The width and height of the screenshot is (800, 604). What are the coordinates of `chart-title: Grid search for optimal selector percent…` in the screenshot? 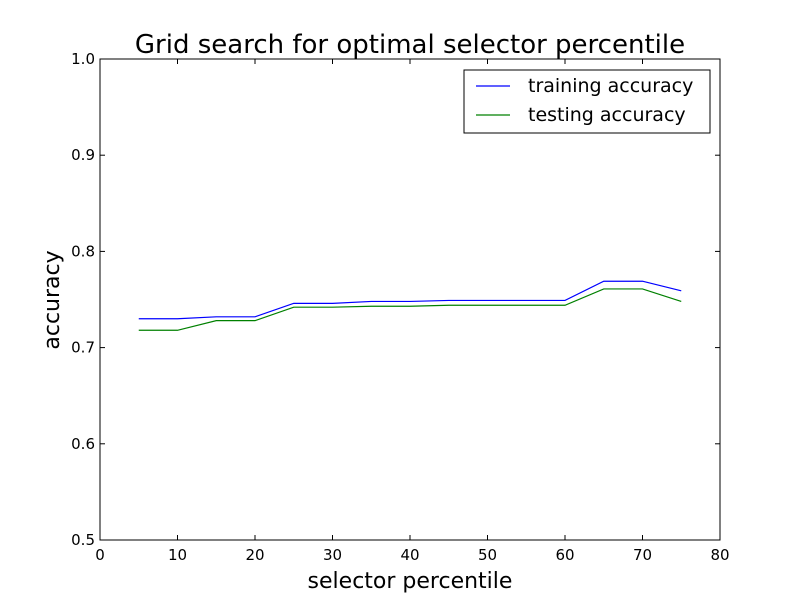 It's located at (410, 45).